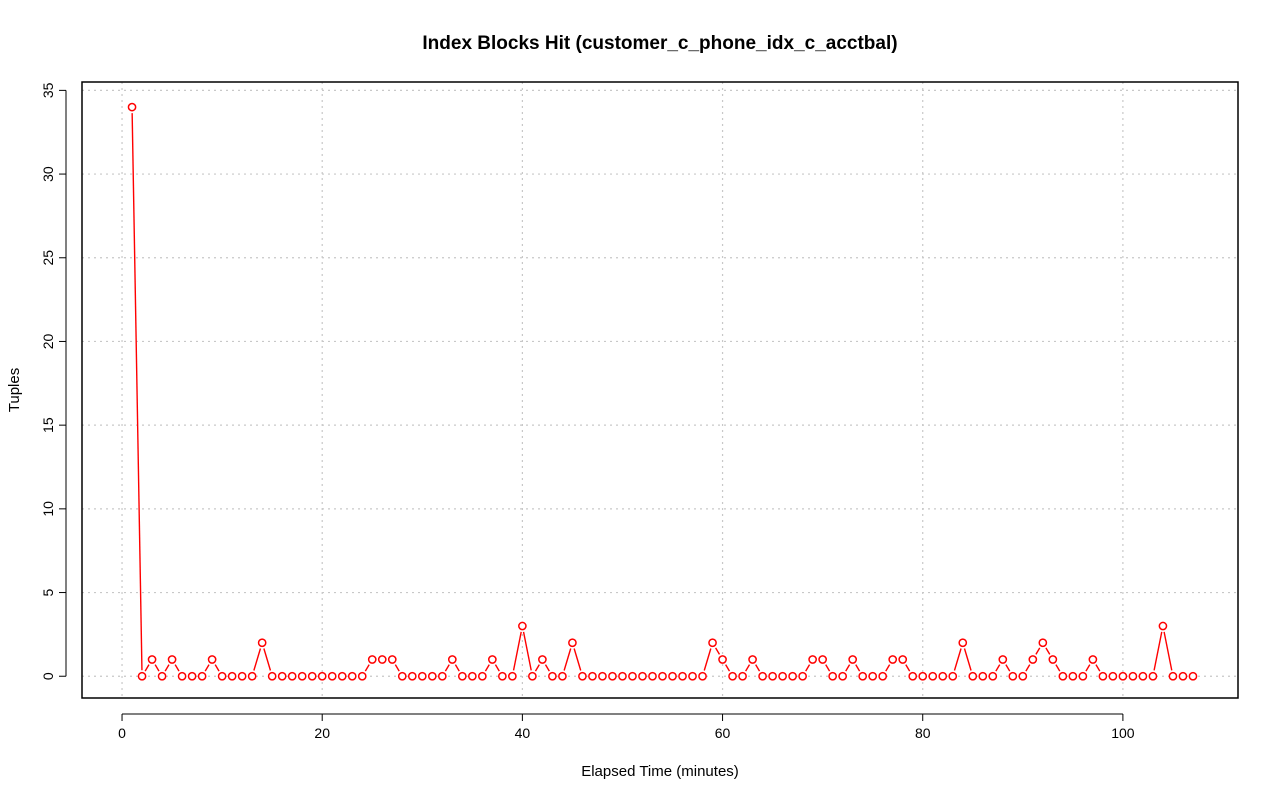 Image resolution: width=1280 pixels, height=801 pixels. I want to click on y-tick-label: 15, so click(48, 425).